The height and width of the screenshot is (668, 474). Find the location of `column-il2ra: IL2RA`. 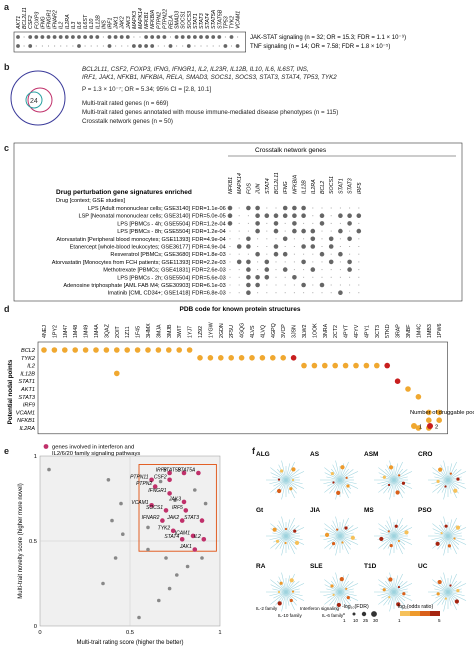

column-il2ra: IL2RA is located at coordinates (314, 186).